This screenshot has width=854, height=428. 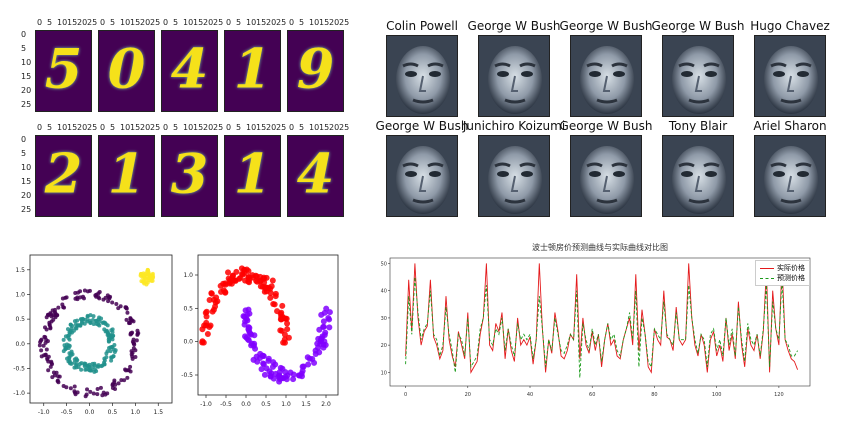 What do you see at coordinates (324, 127) in the screenshot?
I see `x-tick-label: 15` at bounding box center [324, 127].